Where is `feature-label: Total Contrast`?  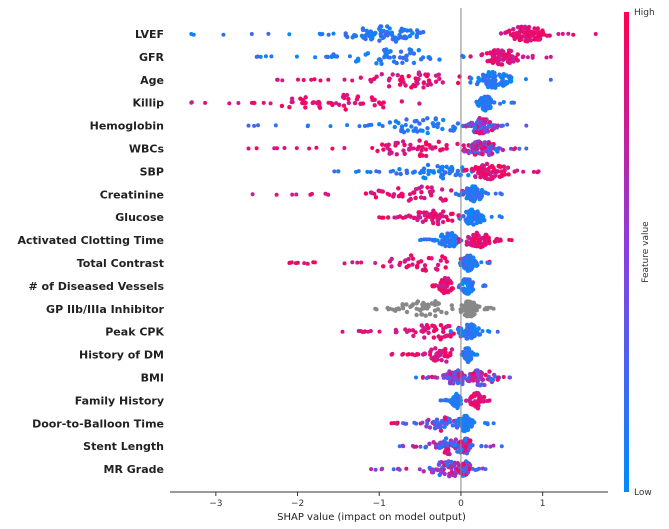
feature-label: Total Contrast is located at coordinates (120, 263).